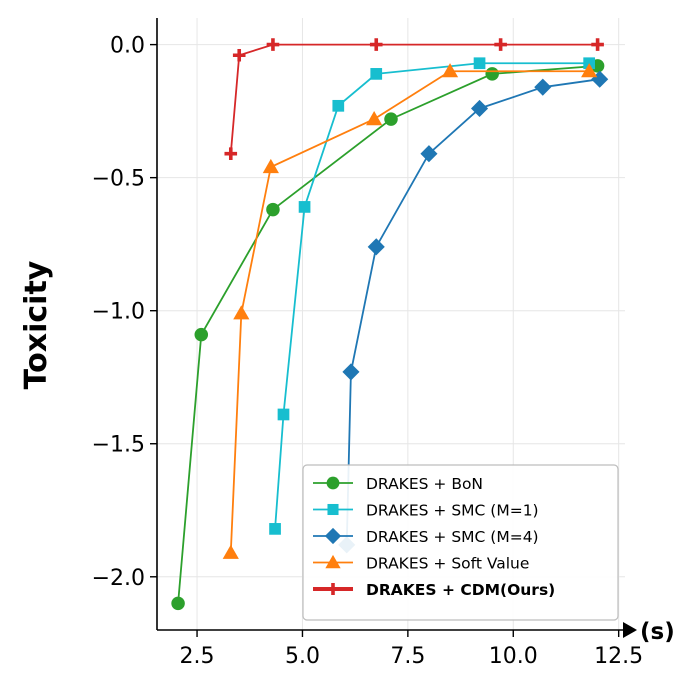 The height and width of the screenshot is (694, 699). Describe the element at coordinates (424, 484) in the screenshot. I see `legend-label: DRAKES + BoN` at that location.